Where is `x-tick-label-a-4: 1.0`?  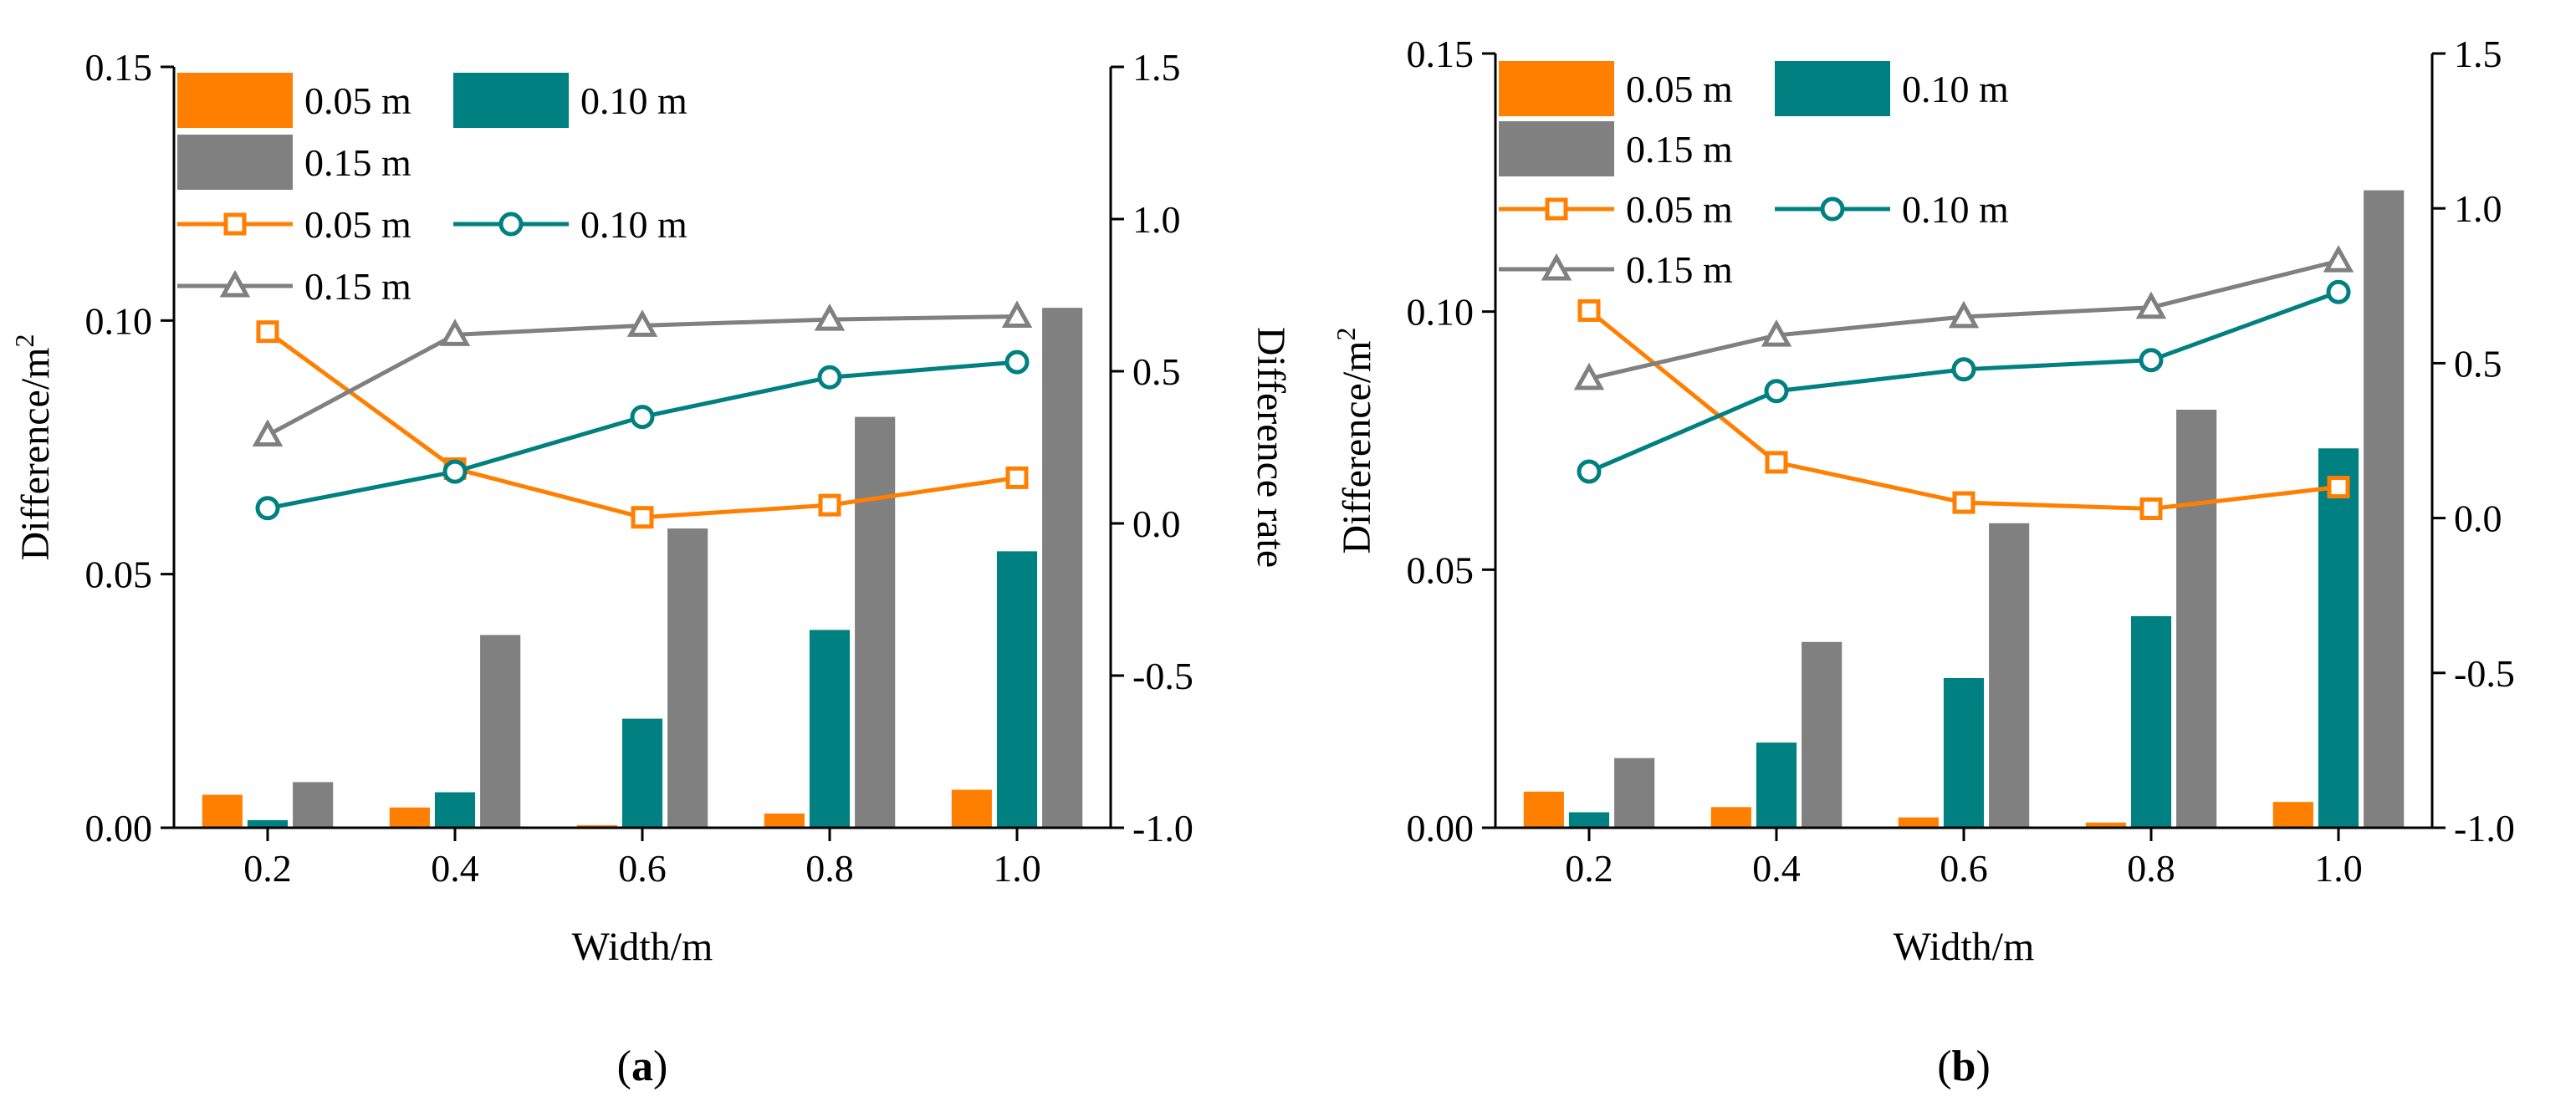 x-tick-label-a-4: 1.0 is located at coordinates (1017, 868).